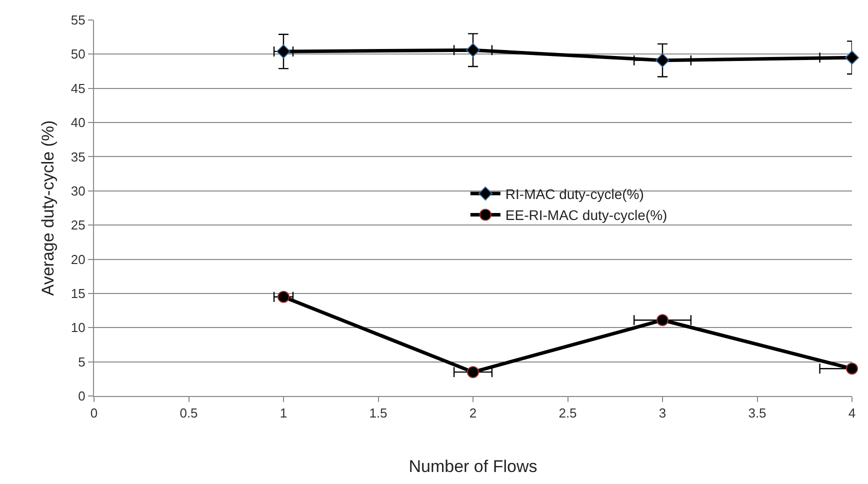 The width and height of the screenshot is (868, 484). I want to click on x-tick-label: 4, so click(852, 413).